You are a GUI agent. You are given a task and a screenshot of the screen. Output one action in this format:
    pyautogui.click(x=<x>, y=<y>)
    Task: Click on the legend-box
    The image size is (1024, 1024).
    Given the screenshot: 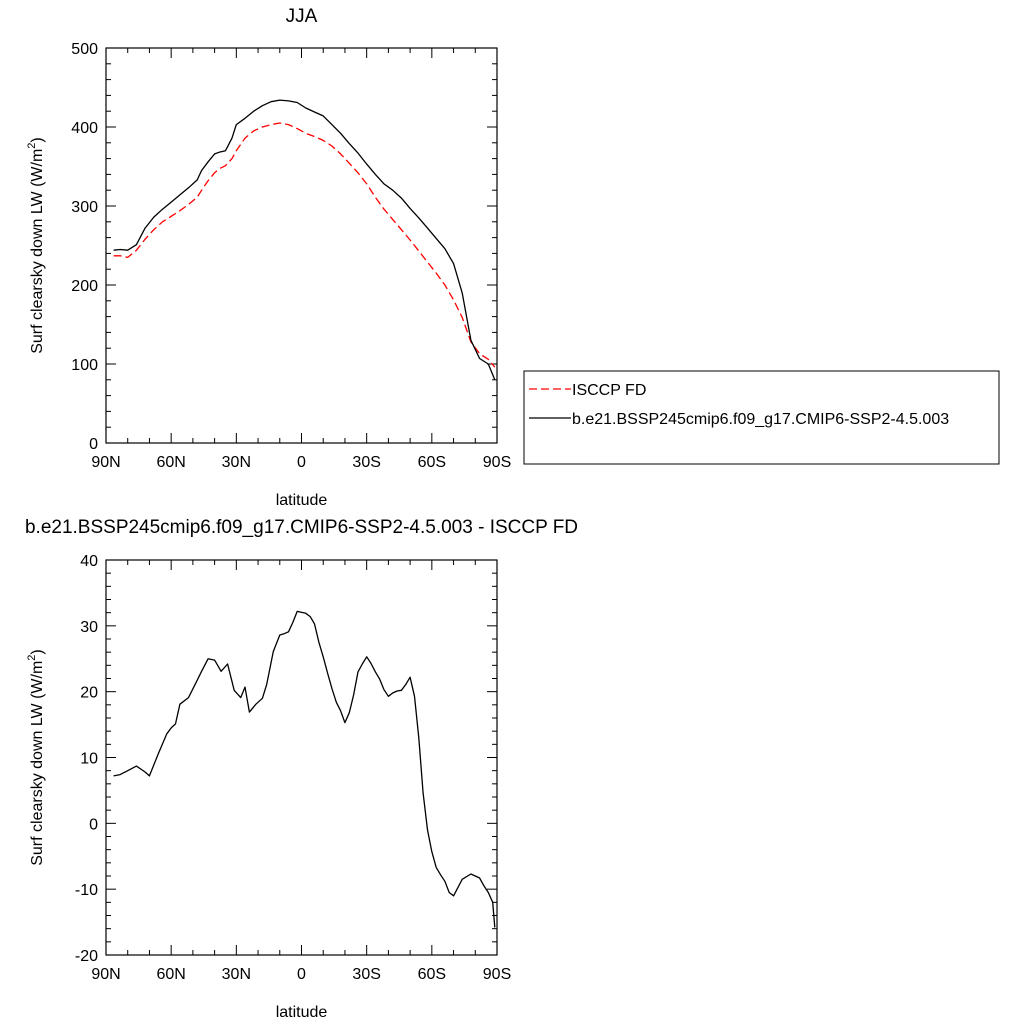 What is the action you would take?
    pyautogui.click(x=761, y=417)
    